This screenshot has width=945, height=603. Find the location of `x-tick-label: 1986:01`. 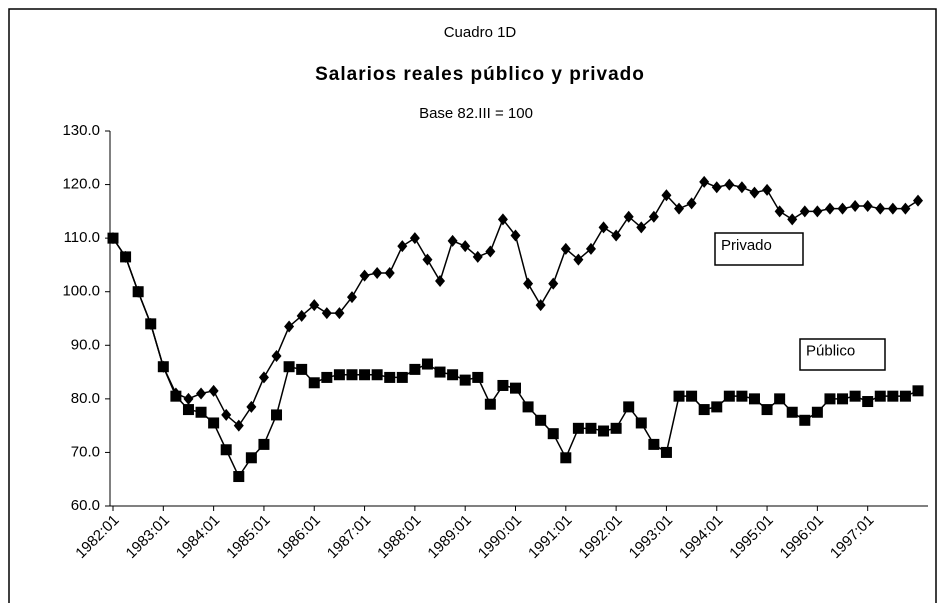

x-tick-label: 1986:01 is located at coordinates (299, 537).